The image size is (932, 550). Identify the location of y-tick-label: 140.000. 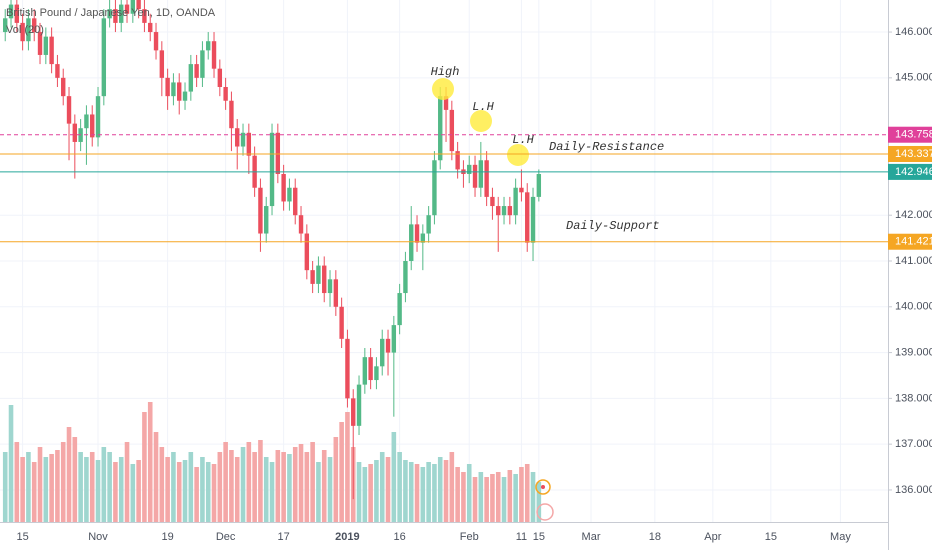
(913, 307).